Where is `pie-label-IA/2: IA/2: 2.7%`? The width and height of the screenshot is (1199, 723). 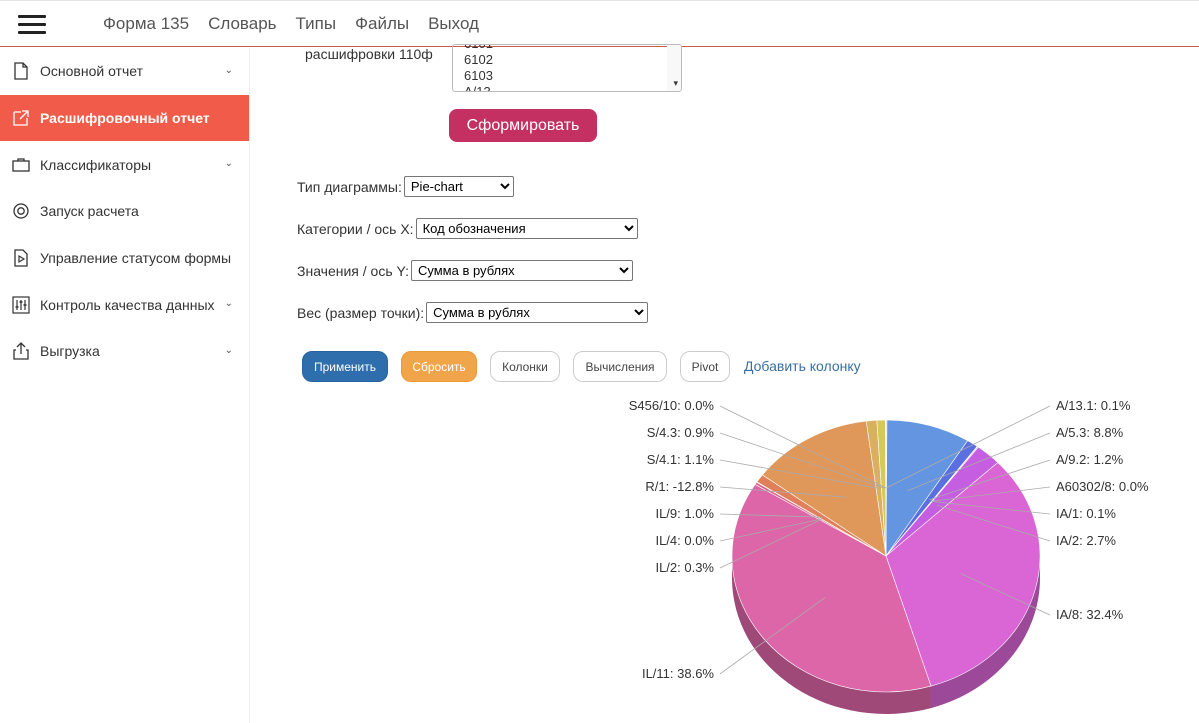
pie-label-IA/2: IA/2: 2.7% is located at coordinates (1086, 540).